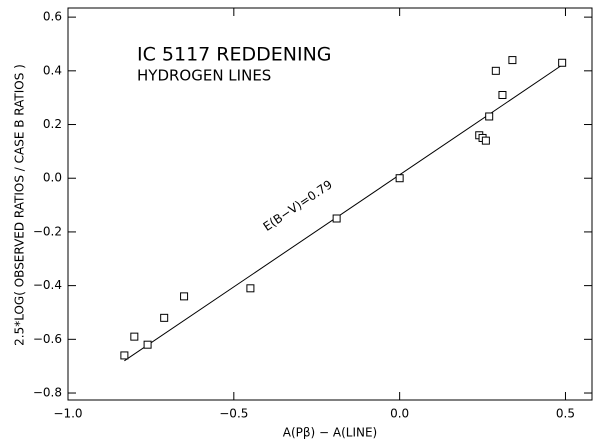  Describe the element at coordinates (233, 414) in the screenshot. I see `x-tick-label: −0.5` at that location.